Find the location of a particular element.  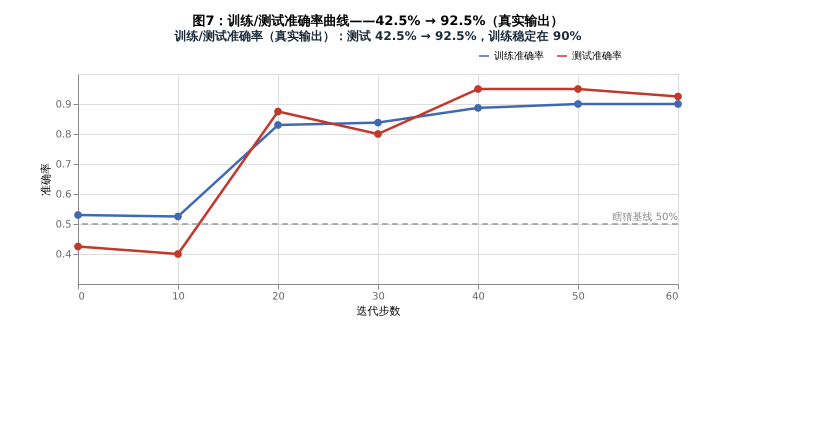

y-tick-label: 0.7 is located at coordinates (64, 165).